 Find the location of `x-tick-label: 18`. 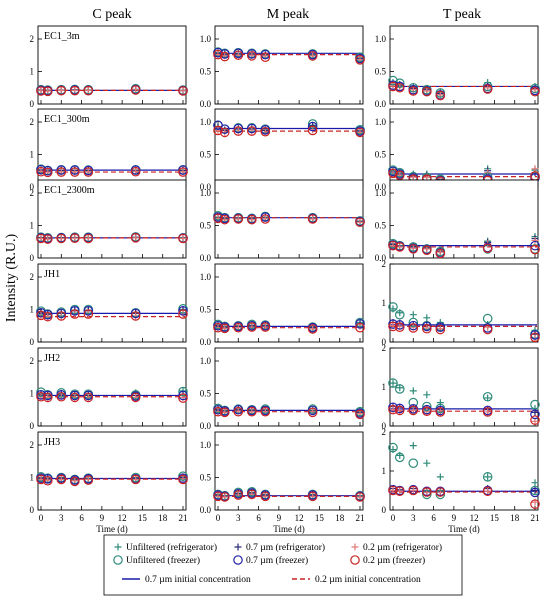

x-tick-label: 18 is located at coordinates (515, 518).